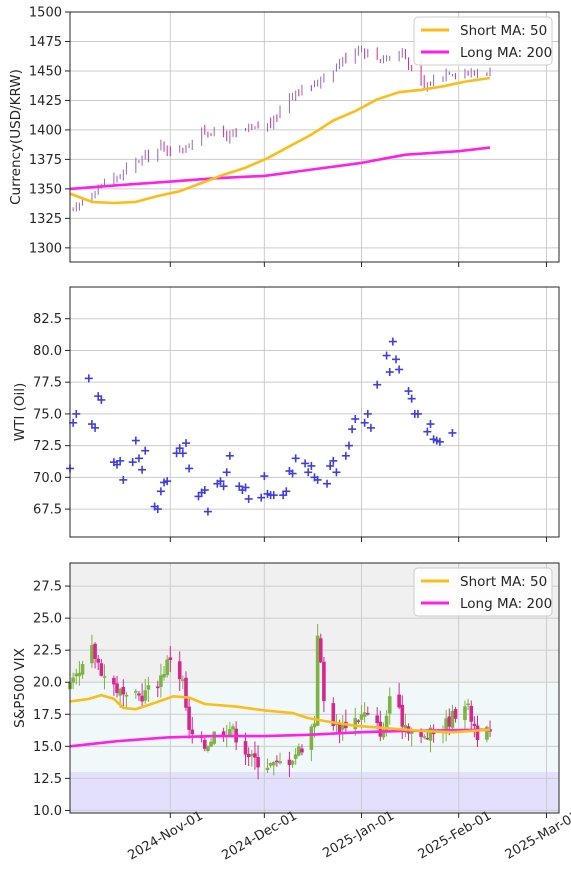 The width and height of the screenshot is (571, 871). I want to click on y-tick-label: 17.5, so click(47, 715).